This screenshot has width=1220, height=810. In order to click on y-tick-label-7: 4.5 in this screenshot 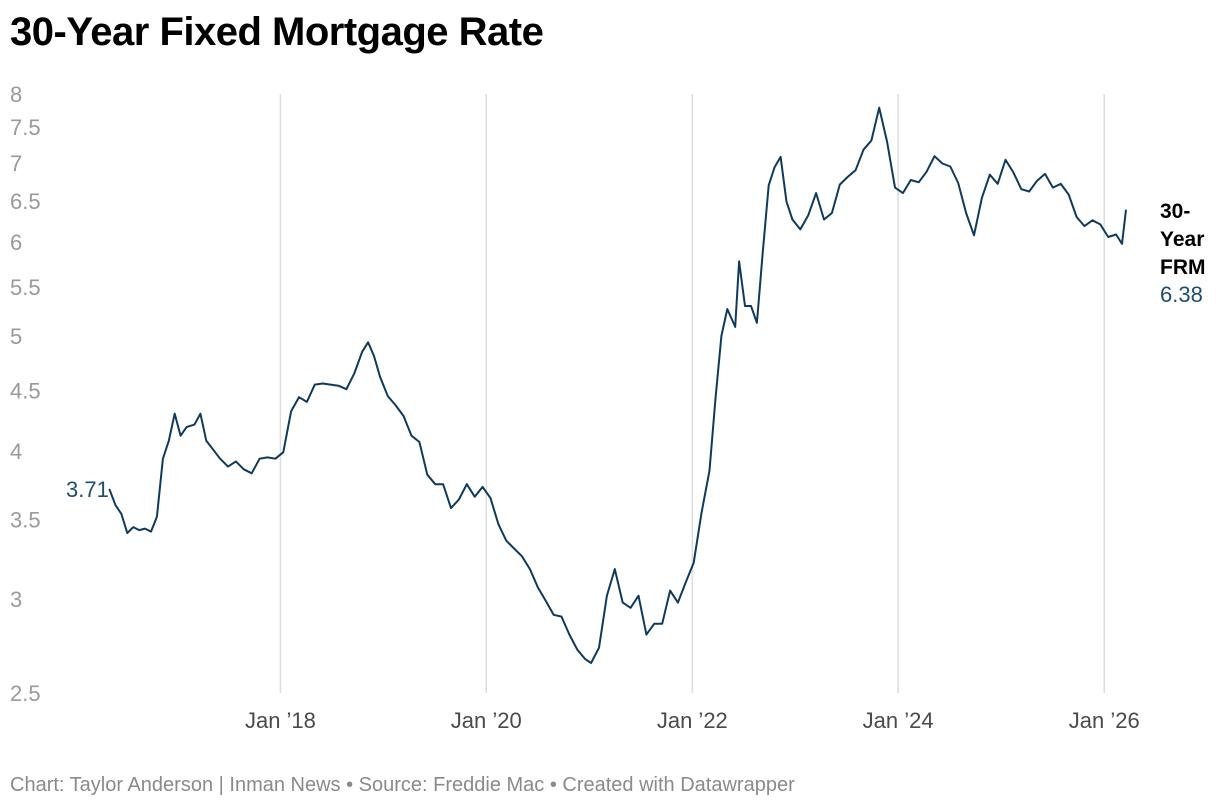, I will do `click(25, 390)`.